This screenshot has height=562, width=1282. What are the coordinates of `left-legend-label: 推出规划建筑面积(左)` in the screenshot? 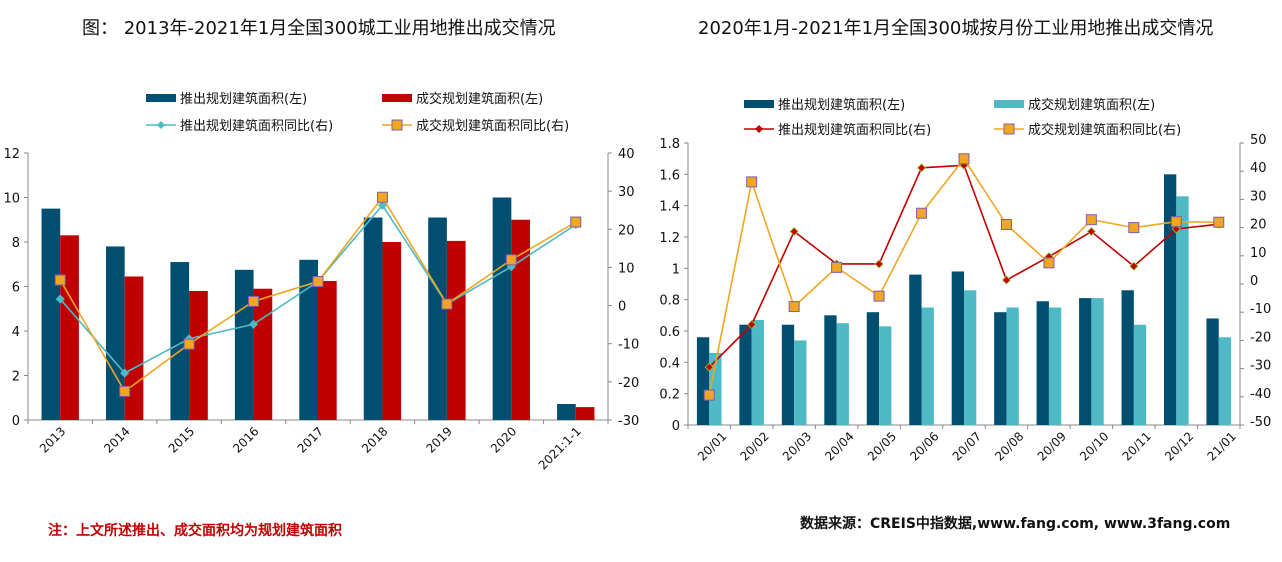 It's located at (243, 99).